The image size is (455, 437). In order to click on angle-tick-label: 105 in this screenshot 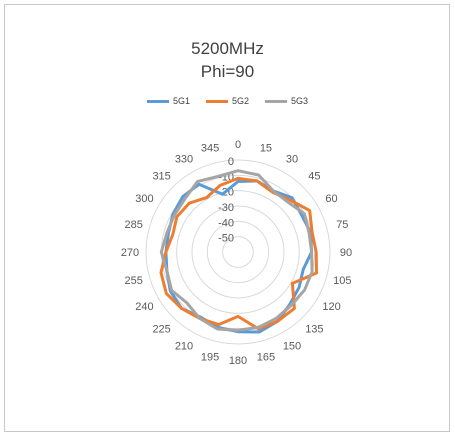, I will do `click(342, 281)`.